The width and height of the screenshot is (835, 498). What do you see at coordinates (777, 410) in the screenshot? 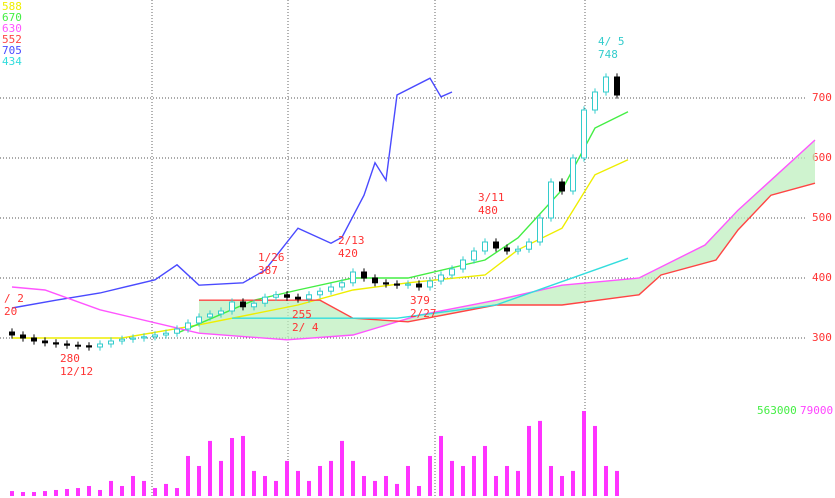
I see `scale-label: 563000` at bounding box center [777, 410].